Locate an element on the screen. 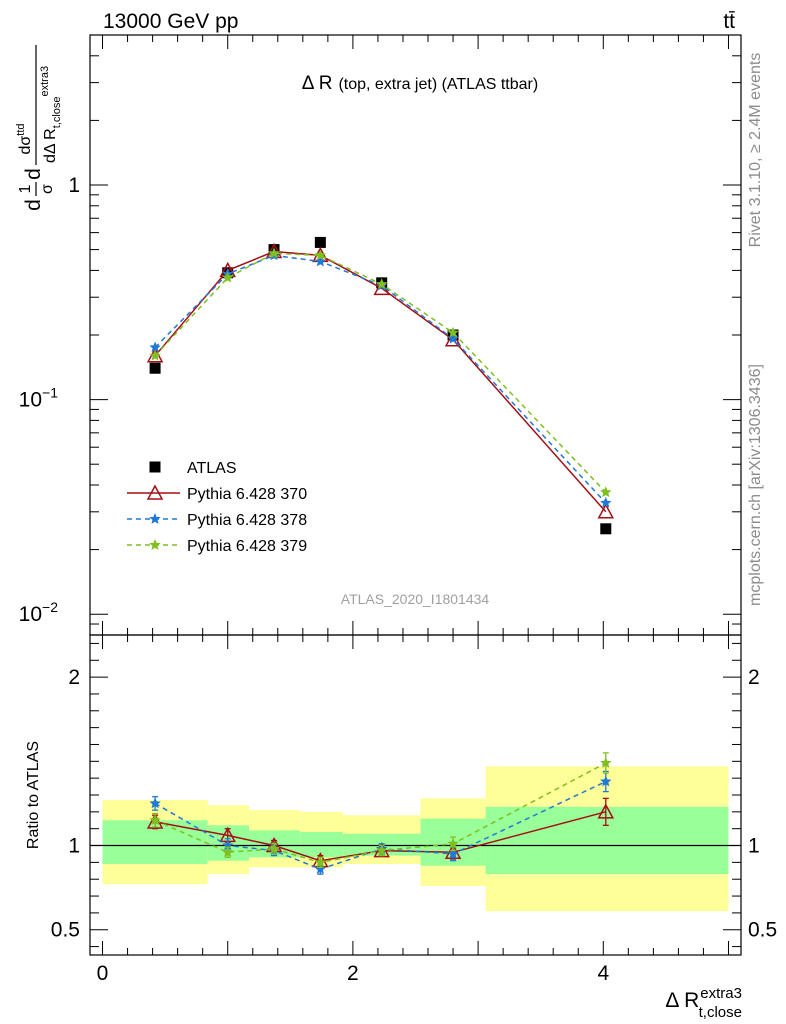 The height and width of the screenshot is (1024, 786). ylabel-num: dσttd is located at coordinates (24, 138).